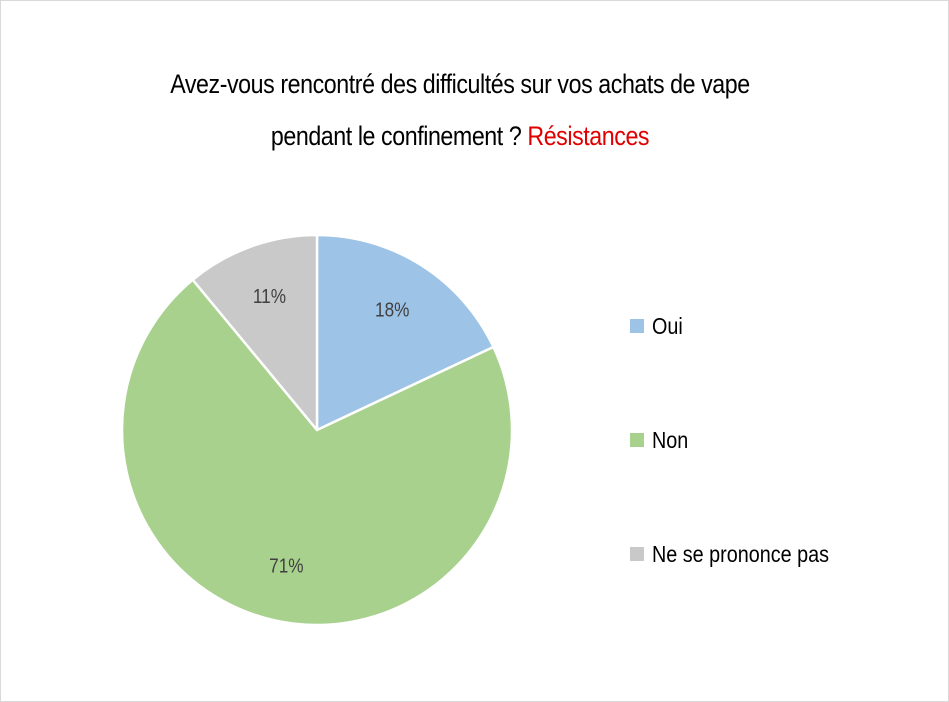 The image size is (949, 702). What do you see at coordinates (396, 136) in the screenshot?
I see `chart-title-line2-text: pendant le confinement ?` at bounding box center [396, 136].